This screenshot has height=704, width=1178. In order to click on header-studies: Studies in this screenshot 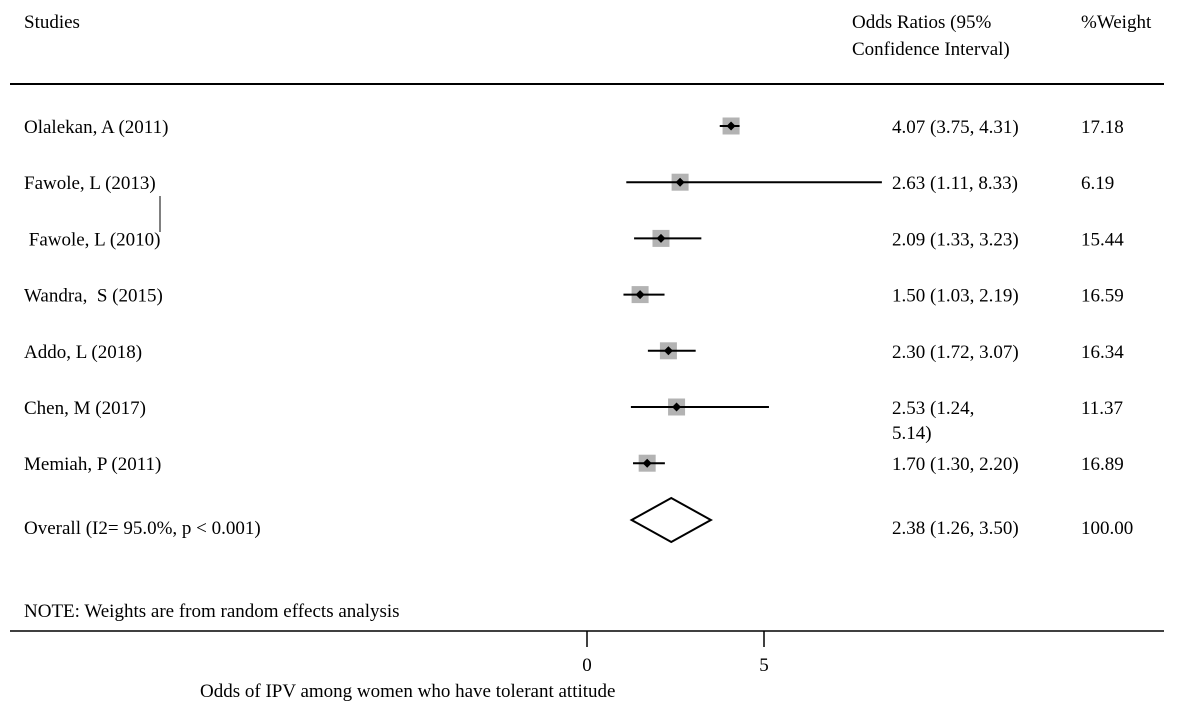, I will do `click(52, 22)`.